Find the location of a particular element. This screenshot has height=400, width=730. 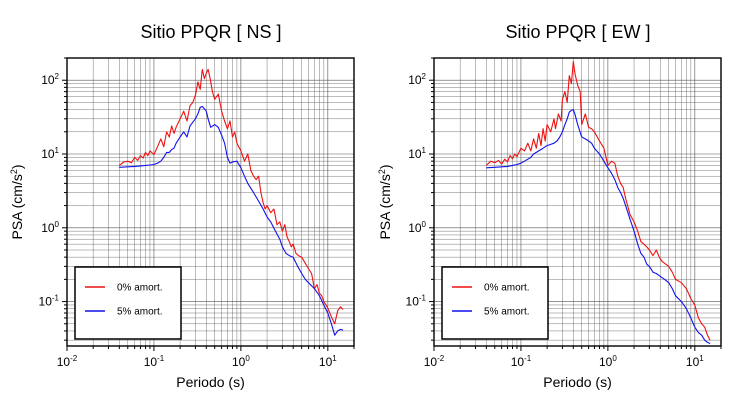

chart-title: Sitio PPQR [ NS ] is located at coordinates (210, 32).